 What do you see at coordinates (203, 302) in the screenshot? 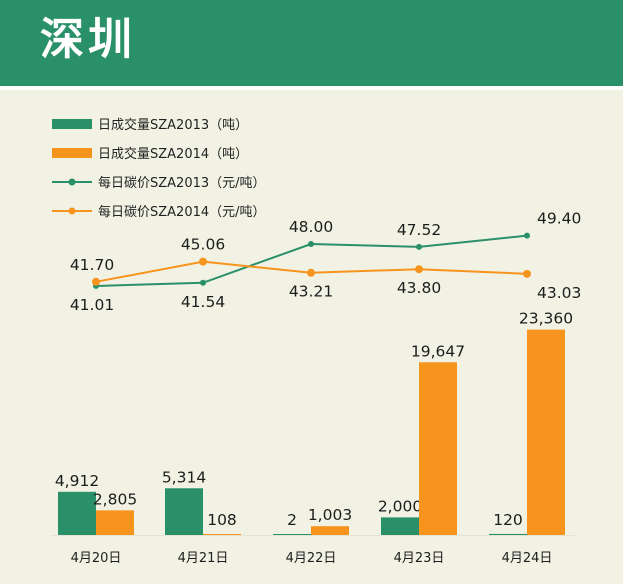
I see `line-label-0-1: 41.54` at bounding box center [203, 302].